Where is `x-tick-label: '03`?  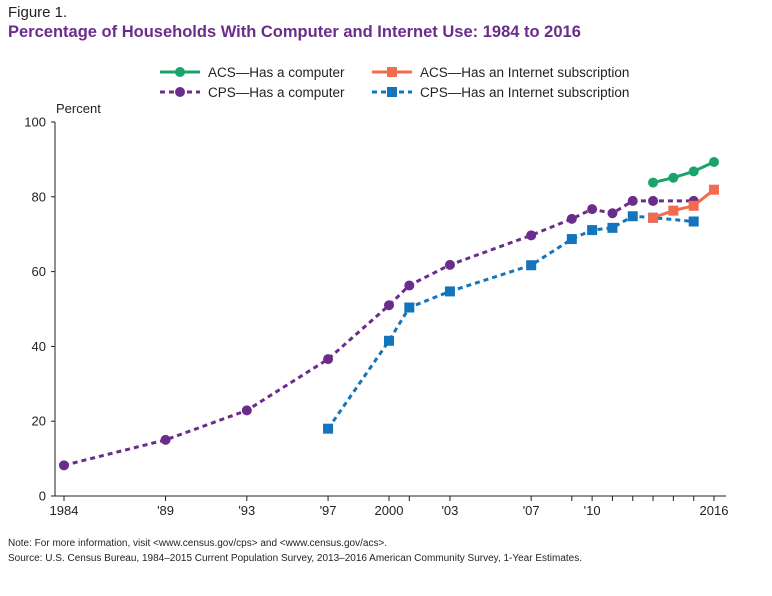
x-tick-label: '03 is located at coordinates (449, 510).